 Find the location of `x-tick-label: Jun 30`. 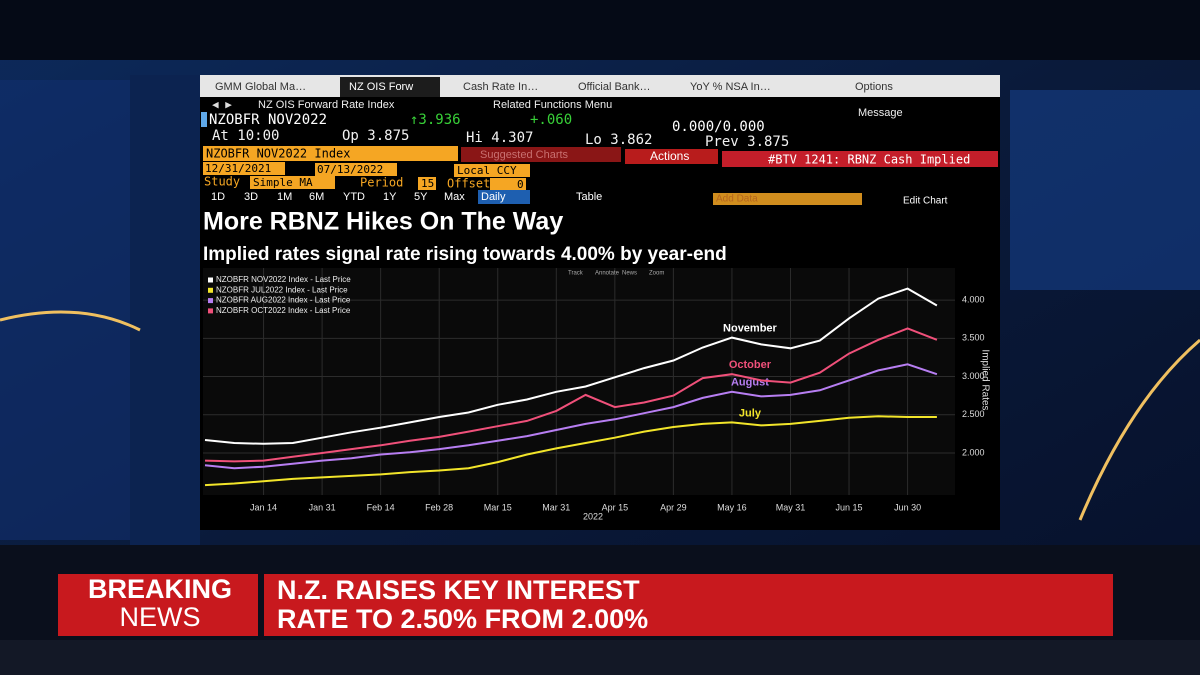

x-tick-label: Jun 30 is located at coordinates (907, 507).